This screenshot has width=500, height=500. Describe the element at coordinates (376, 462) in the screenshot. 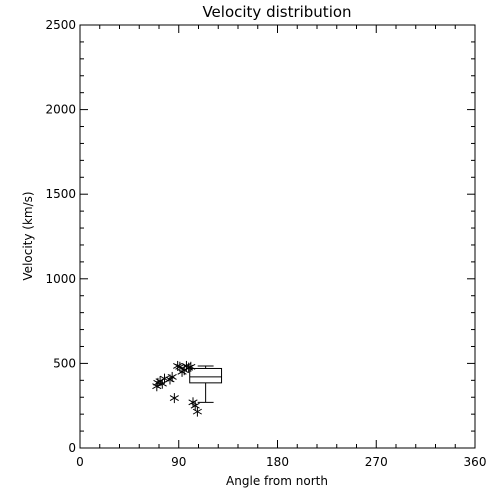

I see `x-tick-label: 270` at that location.